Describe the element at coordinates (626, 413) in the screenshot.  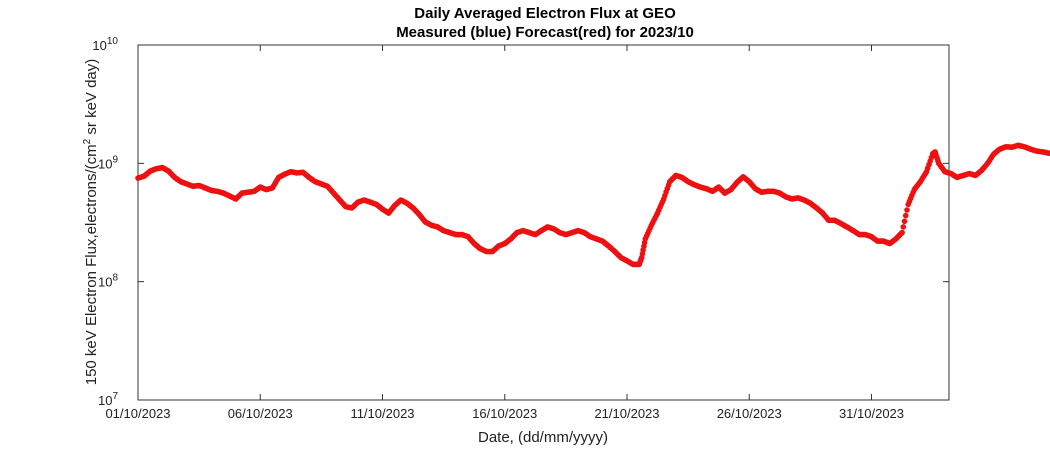
I see `x-tick-label: 21/10/2023` at that location.